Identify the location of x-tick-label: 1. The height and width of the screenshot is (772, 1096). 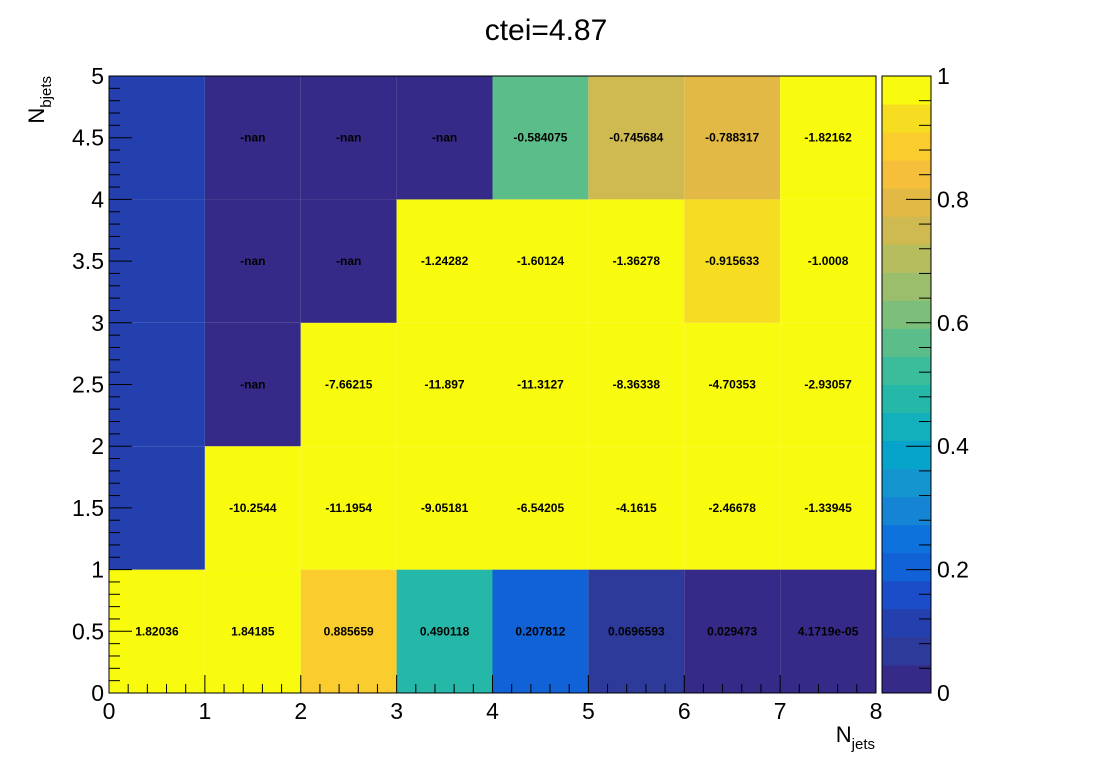
(204, 711).